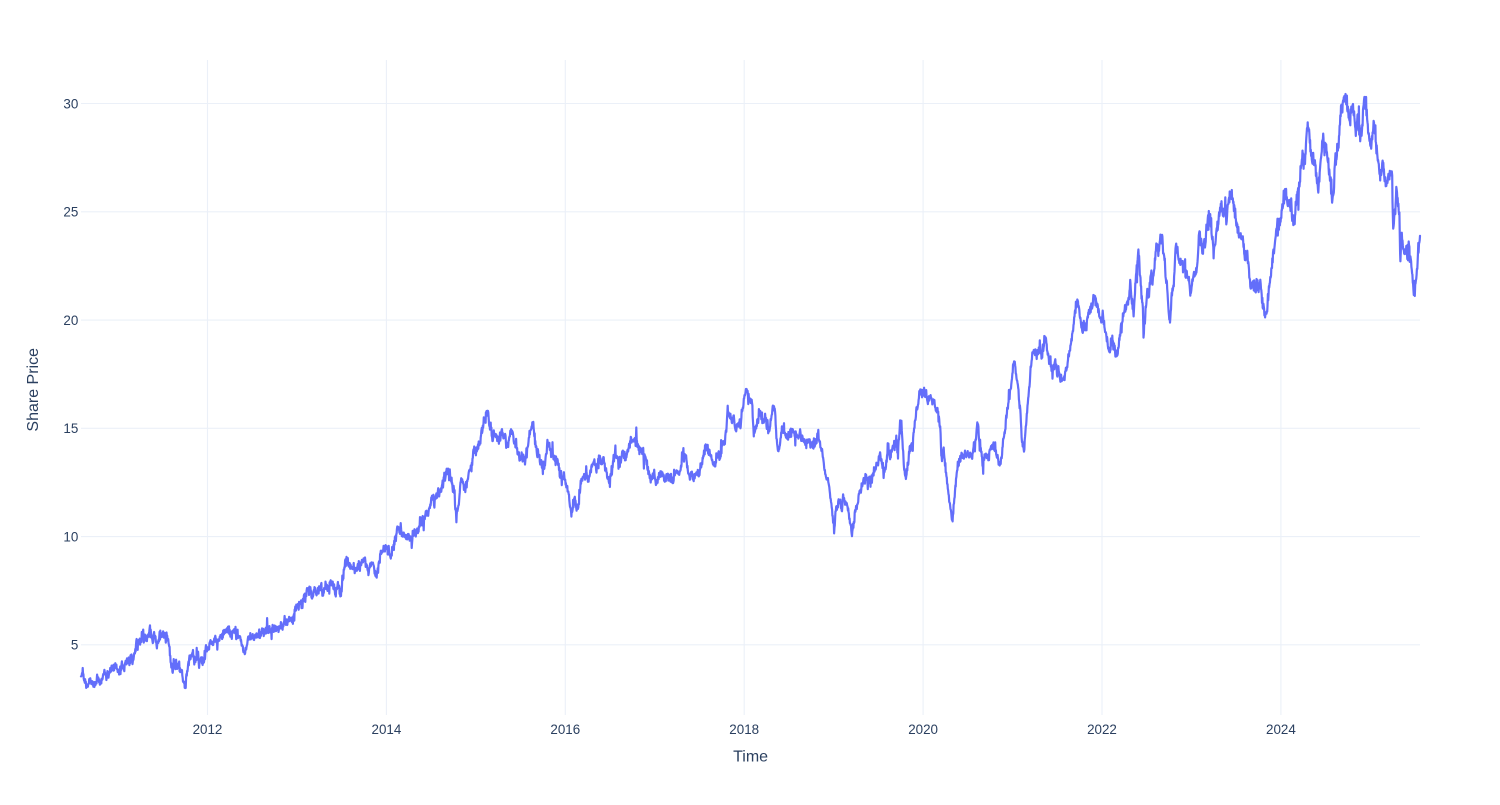 This screenshot has width=1500, height=805. Describe the element at coordinates (1102, 729) in the screenshot. I see `svg-text: 2022` at that location.